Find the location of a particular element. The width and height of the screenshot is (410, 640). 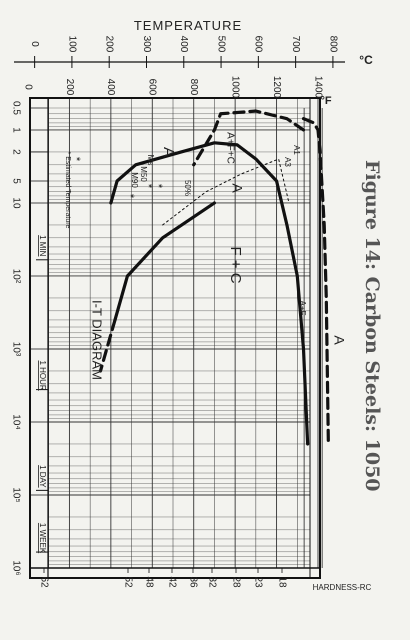

critical-label-a1: A1 is located at coordinates (296, 150).